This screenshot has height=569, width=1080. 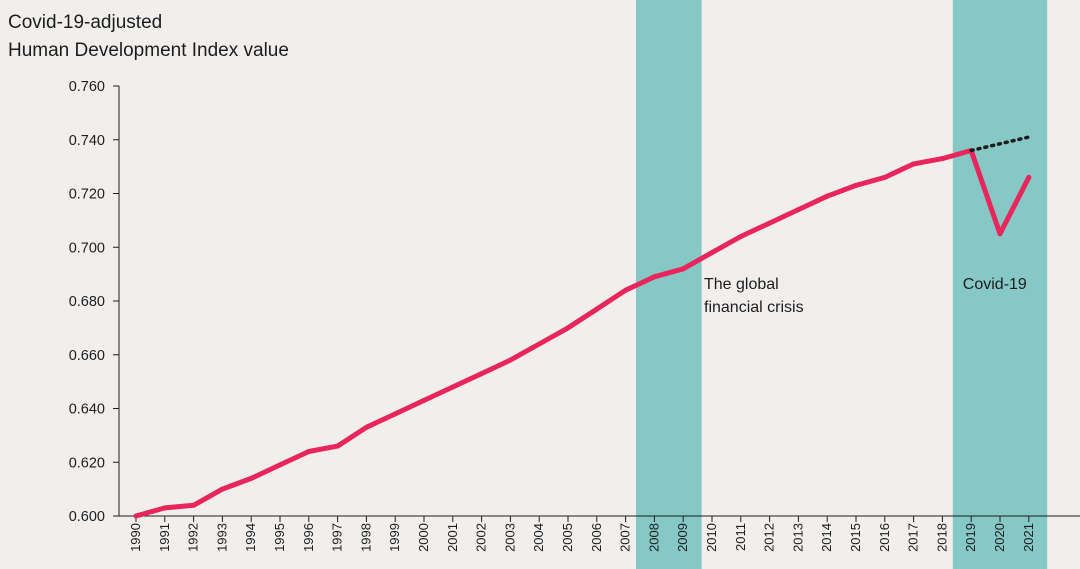 What do you see at coordinates (337, 537) in the screenshot?
I see `x-tick-label: 1997` at bounding box center [337, 537].